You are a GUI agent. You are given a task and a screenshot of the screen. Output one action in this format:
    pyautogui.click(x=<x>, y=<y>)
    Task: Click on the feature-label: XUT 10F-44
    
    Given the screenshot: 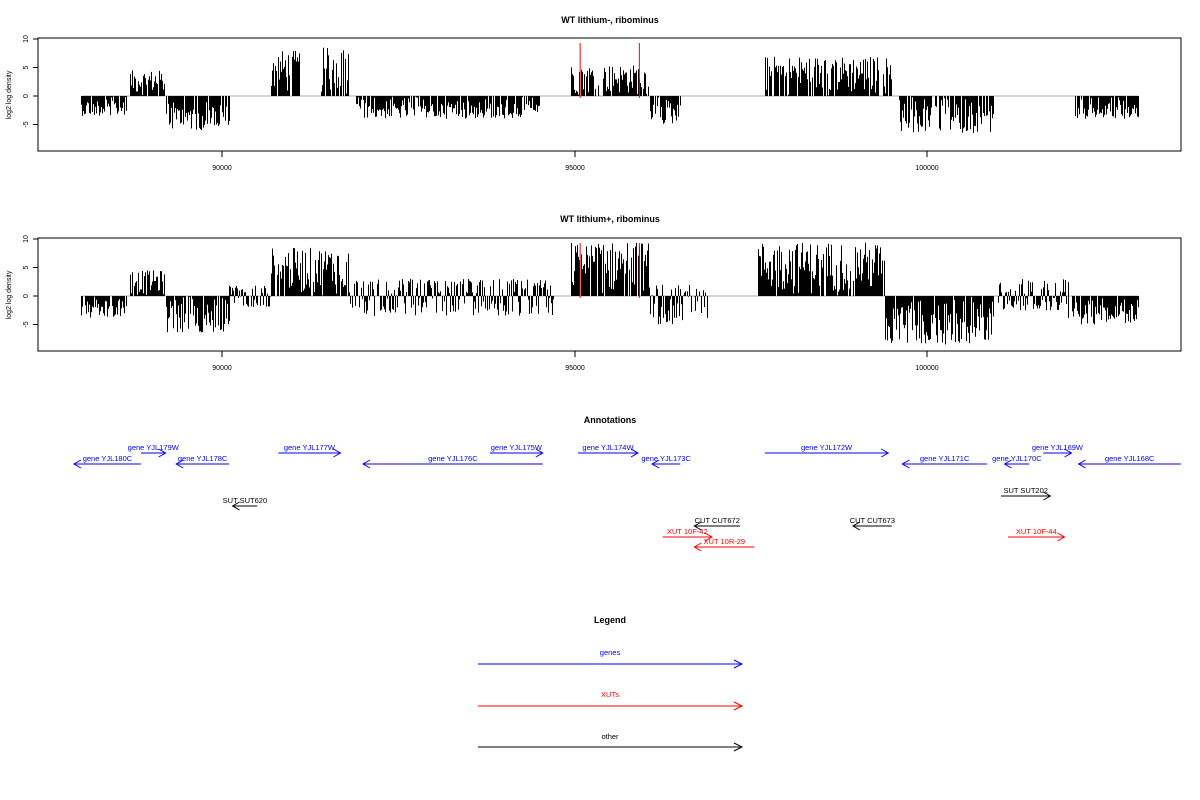 What is the action you would take?
    pyautogui.click(x=1036, y=531)
    